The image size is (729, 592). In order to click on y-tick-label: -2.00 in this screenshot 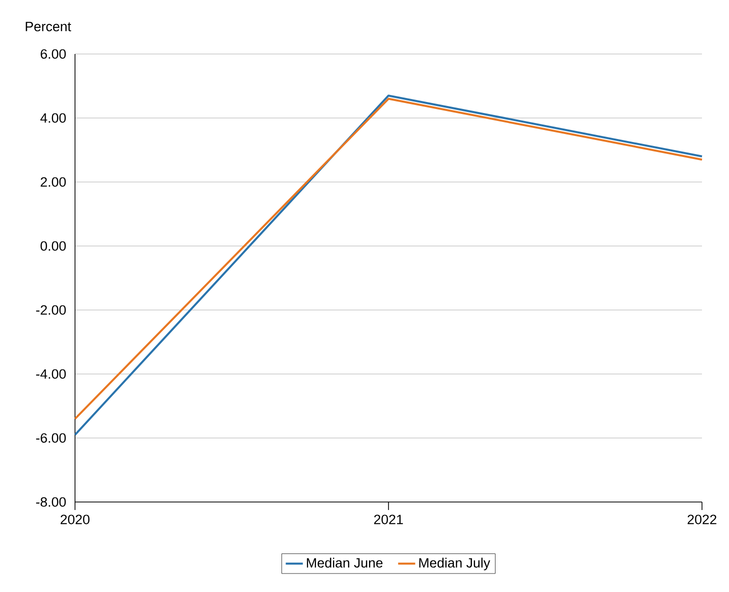, I will do `click(51, 310)`.